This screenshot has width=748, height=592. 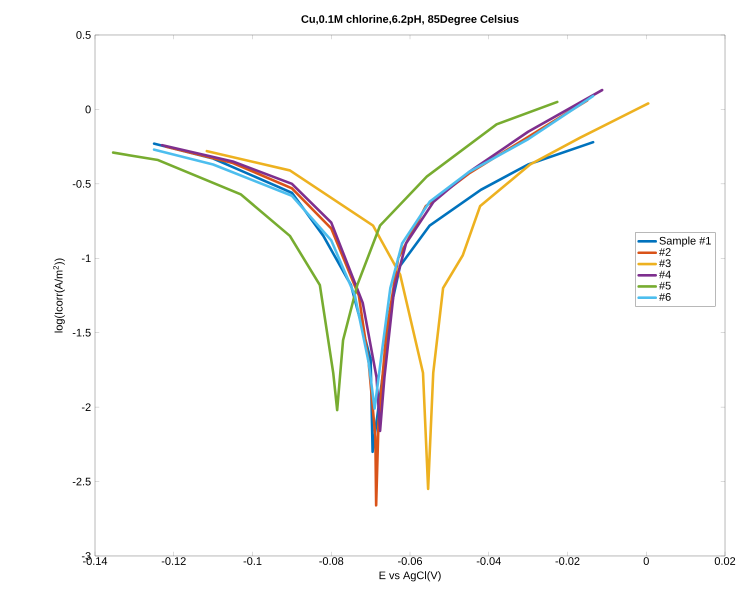 What do you see at coordinates (410, 576) in the screenshot?
I see `x-axis-title: E vs AgCl(V)` at bounding box center [410, 576].